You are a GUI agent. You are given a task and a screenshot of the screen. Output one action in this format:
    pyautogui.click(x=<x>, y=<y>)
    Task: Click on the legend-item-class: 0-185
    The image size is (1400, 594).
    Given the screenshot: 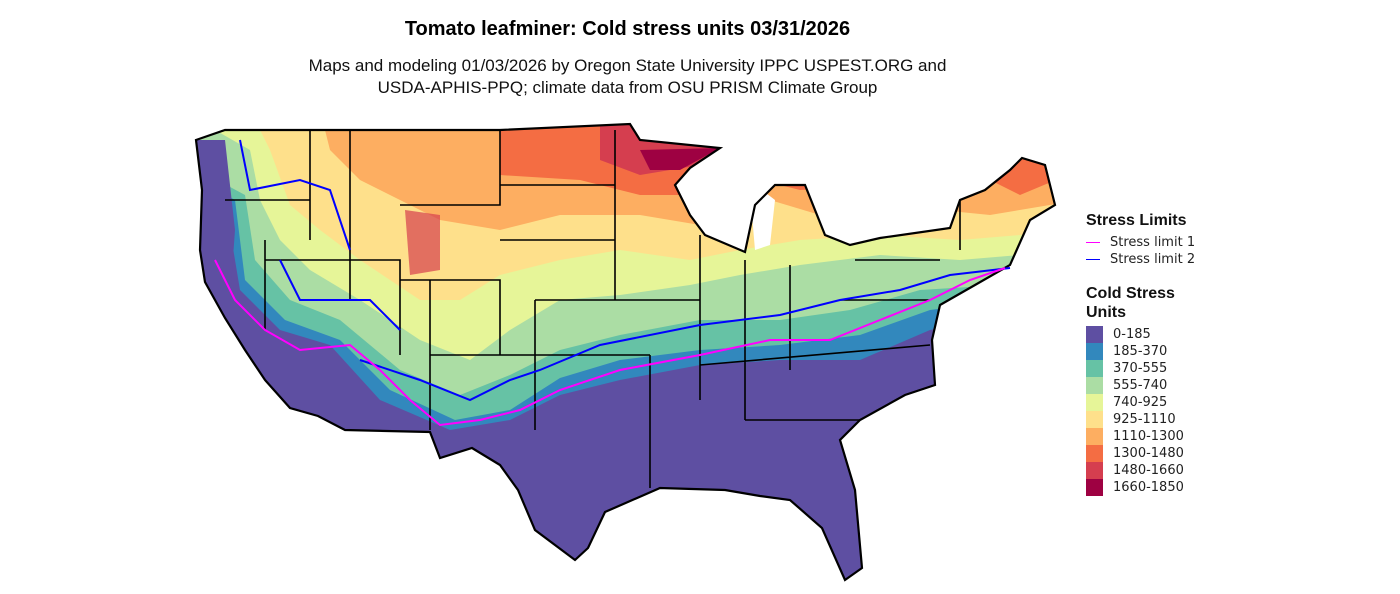 What is the action you would take?
    pyautogui.click(x=1140, y=334)
    